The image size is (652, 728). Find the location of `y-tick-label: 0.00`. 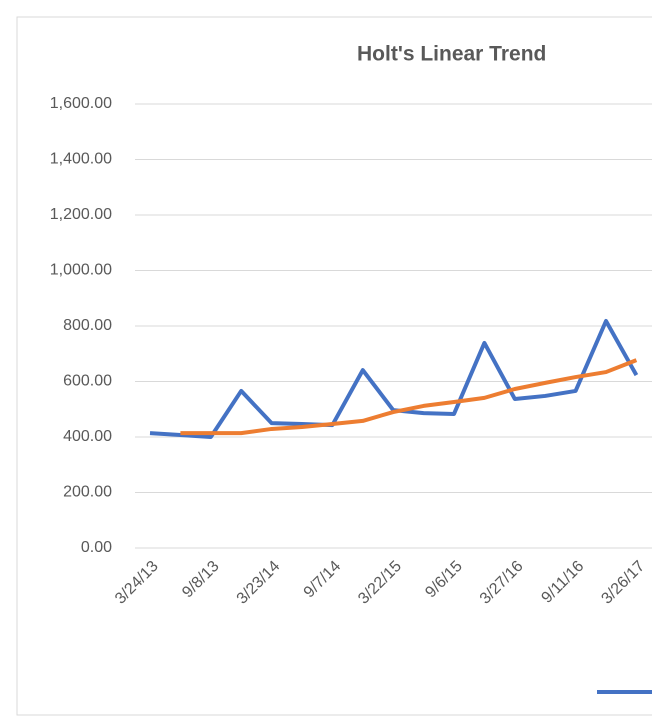

y-tick-label: 0.00 is located at coordinates (96, 547).